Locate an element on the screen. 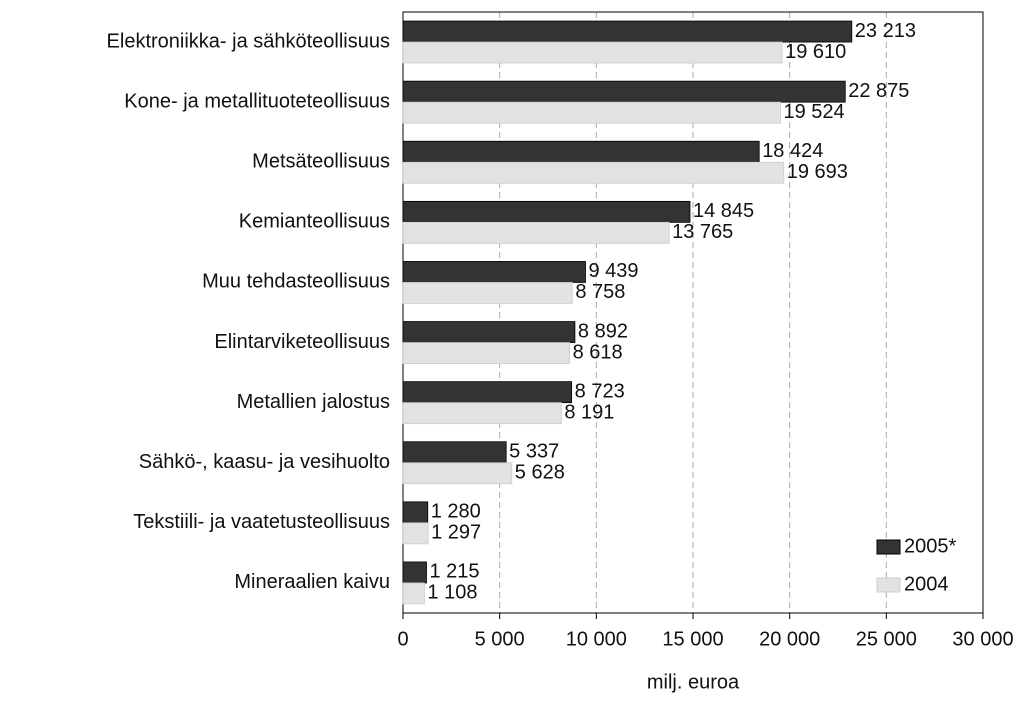  y-tick-label: Tekstiili- ja vaatetusteollisuus is located at coordinates (261, 522).